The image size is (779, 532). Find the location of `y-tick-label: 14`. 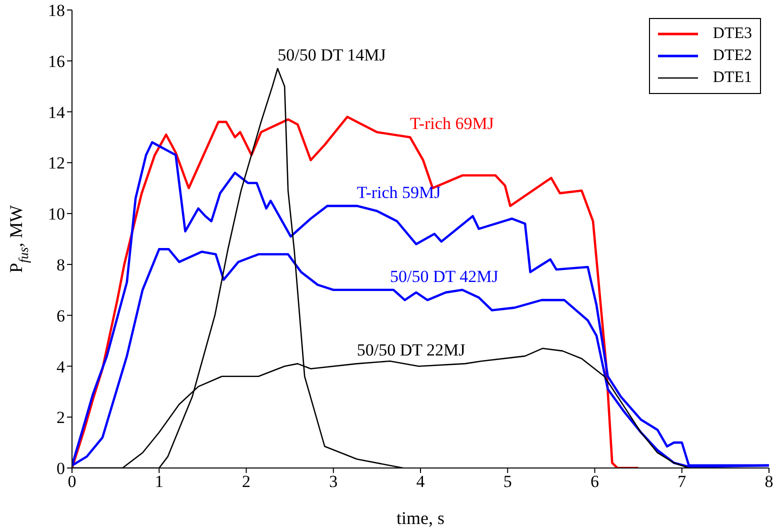

y-tick-label: 14 is located at coordinates (57, 112).